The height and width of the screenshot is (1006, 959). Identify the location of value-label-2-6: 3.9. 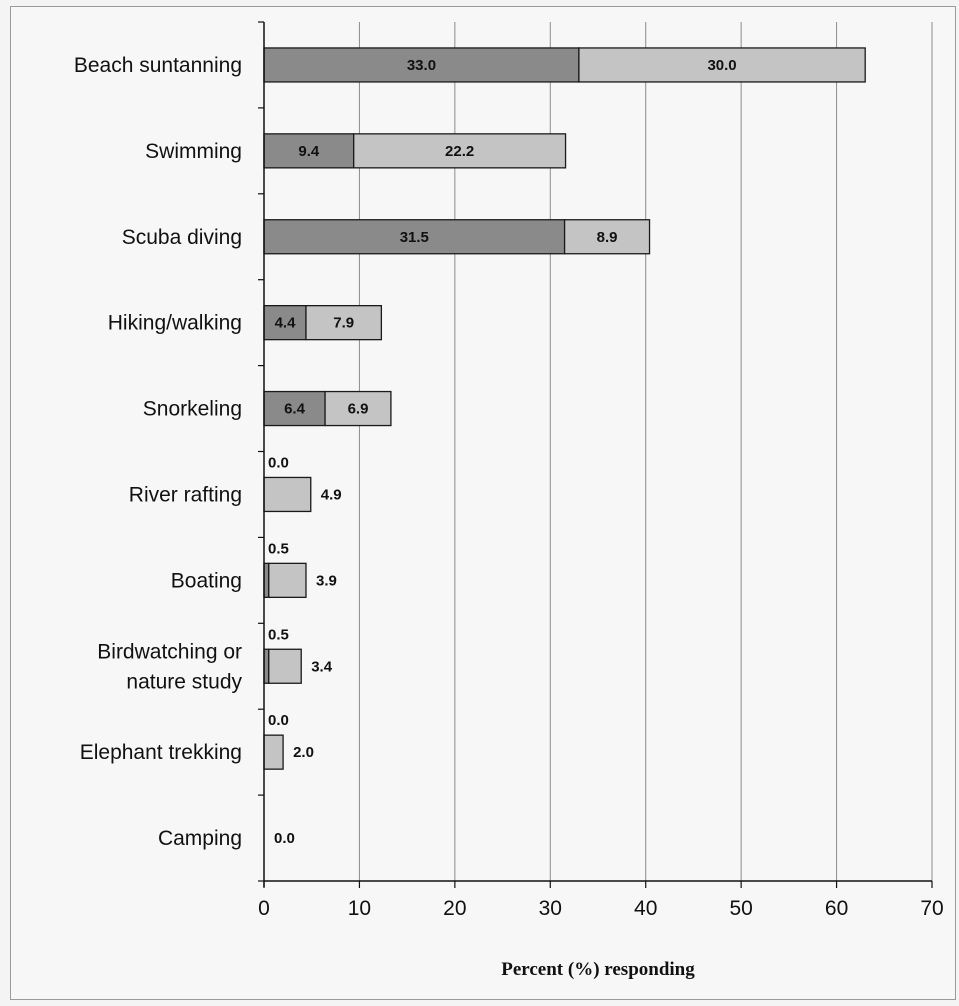
(326, 580).